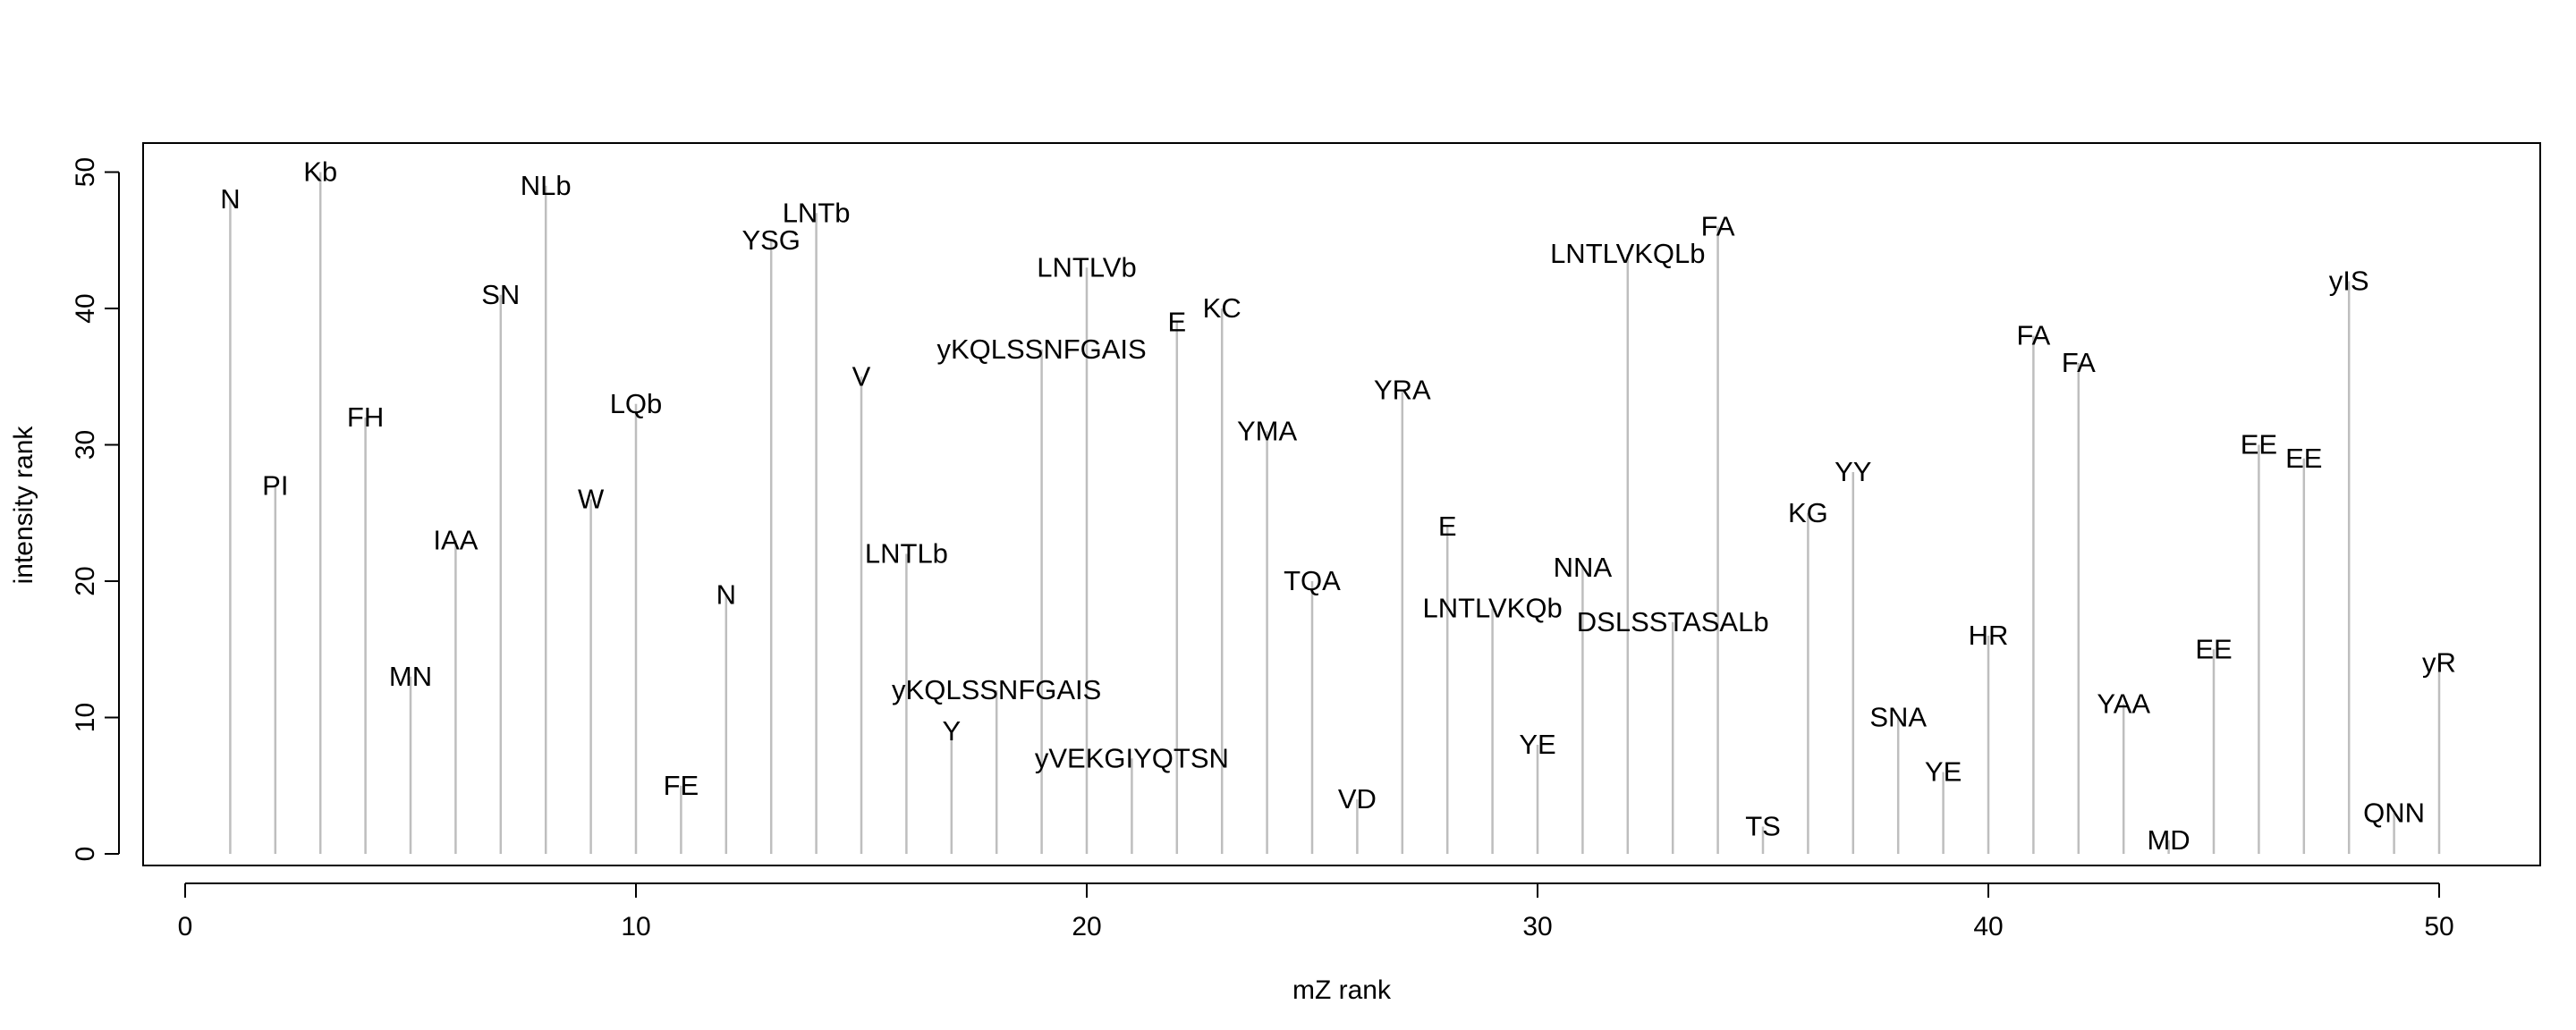  Describe the element at coordinates (455, 540) in the screenshot. I see `spike-label: IAA` at that location.